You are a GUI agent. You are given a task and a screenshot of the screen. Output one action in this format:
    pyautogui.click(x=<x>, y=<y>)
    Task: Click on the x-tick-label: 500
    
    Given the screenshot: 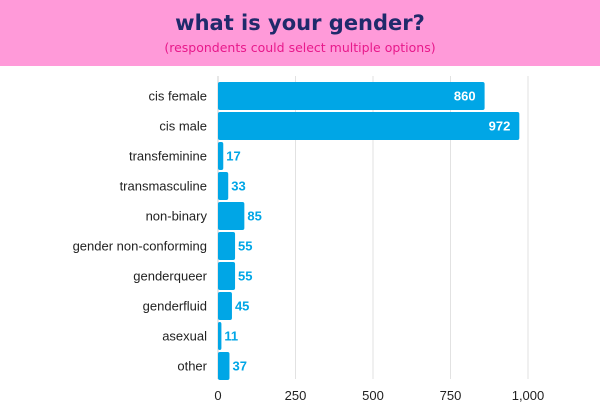 What is the action you would take?
    pyautogui.click(x=373, y=395)
    